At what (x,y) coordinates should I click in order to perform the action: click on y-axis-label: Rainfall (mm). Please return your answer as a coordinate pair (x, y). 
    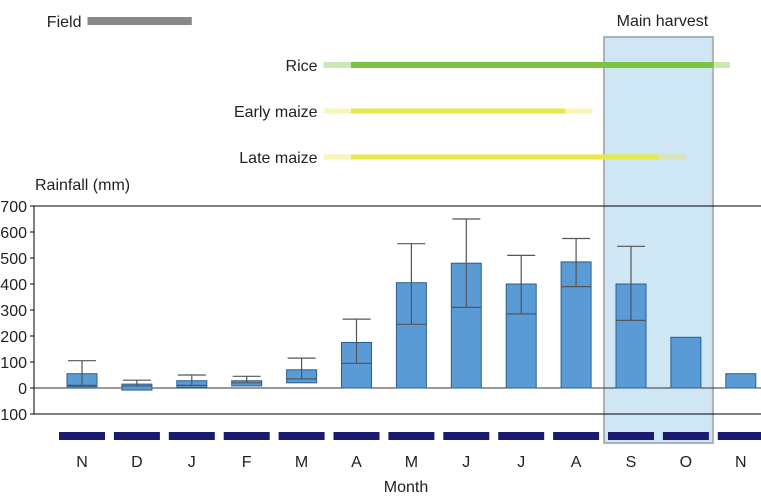
    Looking at the image, I should click on (82, 185).